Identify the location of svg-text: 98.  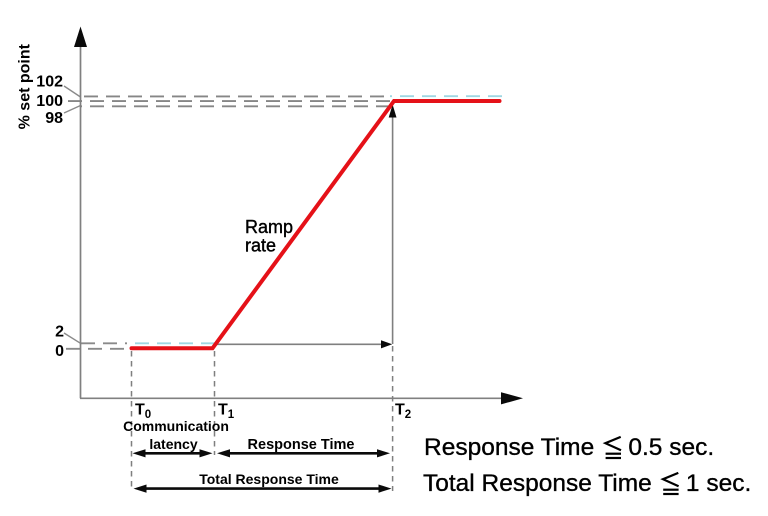
(54, 118).